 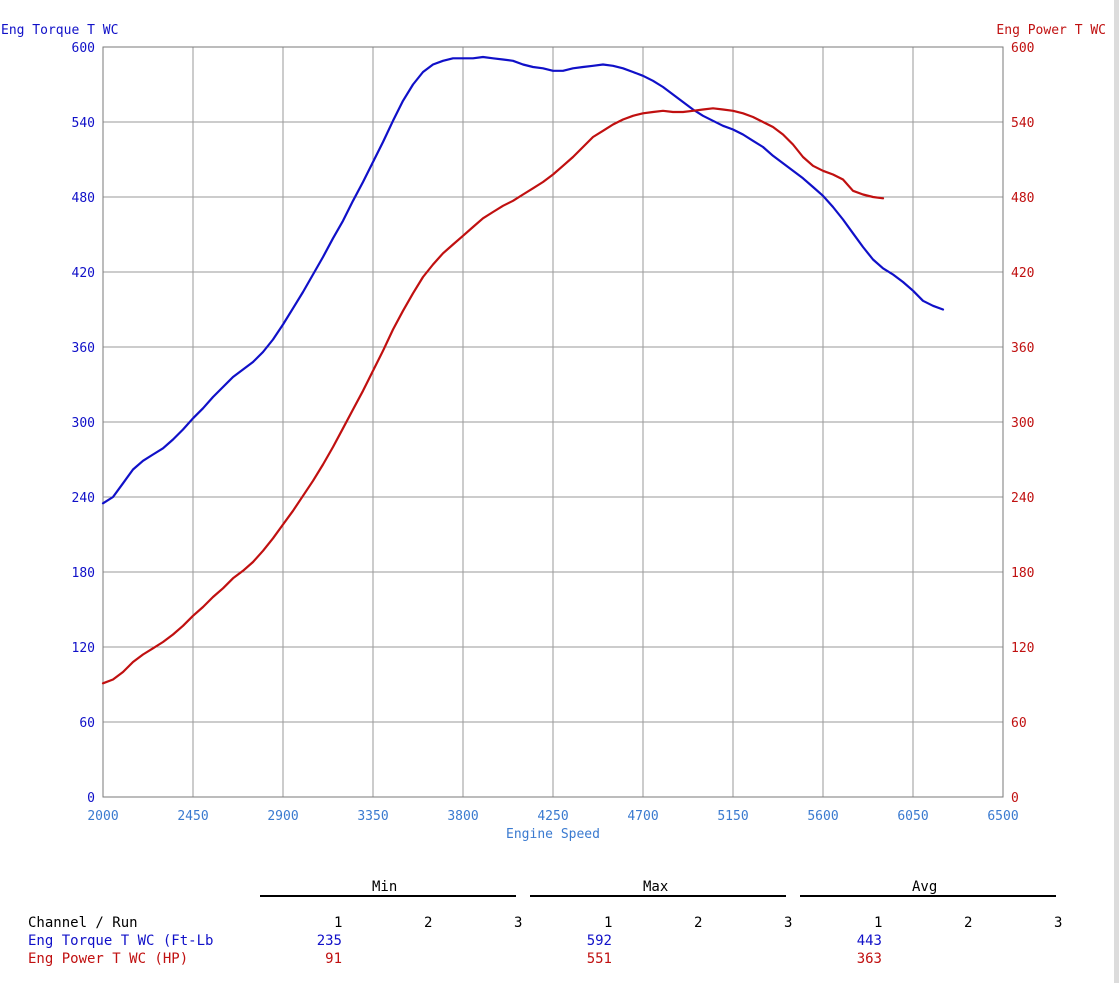 I want to click on right-tick-label: 180, so click(x=1022, y=573).